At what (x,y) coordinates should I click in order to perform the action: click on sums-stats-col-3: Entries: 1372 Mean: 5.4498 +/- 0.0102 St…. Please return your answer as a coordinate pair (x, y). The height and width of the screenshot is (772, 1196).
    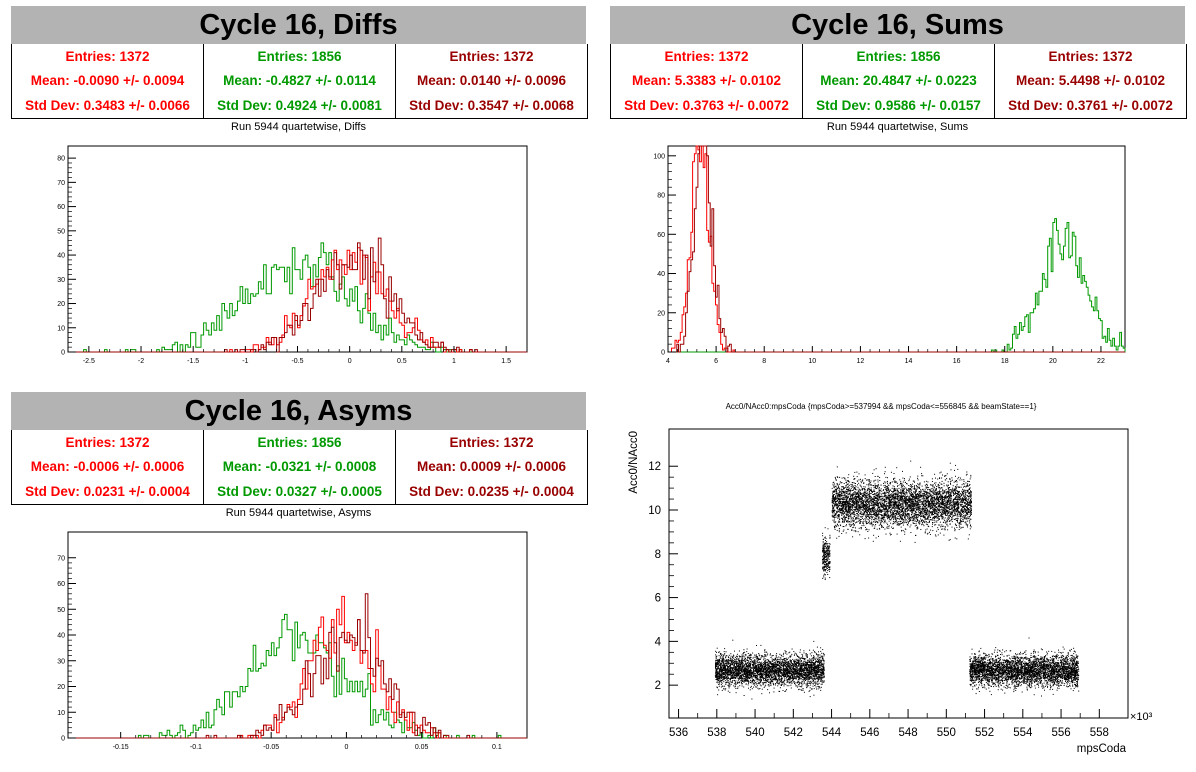
    Looking at the image, I should click on (1090, 81).